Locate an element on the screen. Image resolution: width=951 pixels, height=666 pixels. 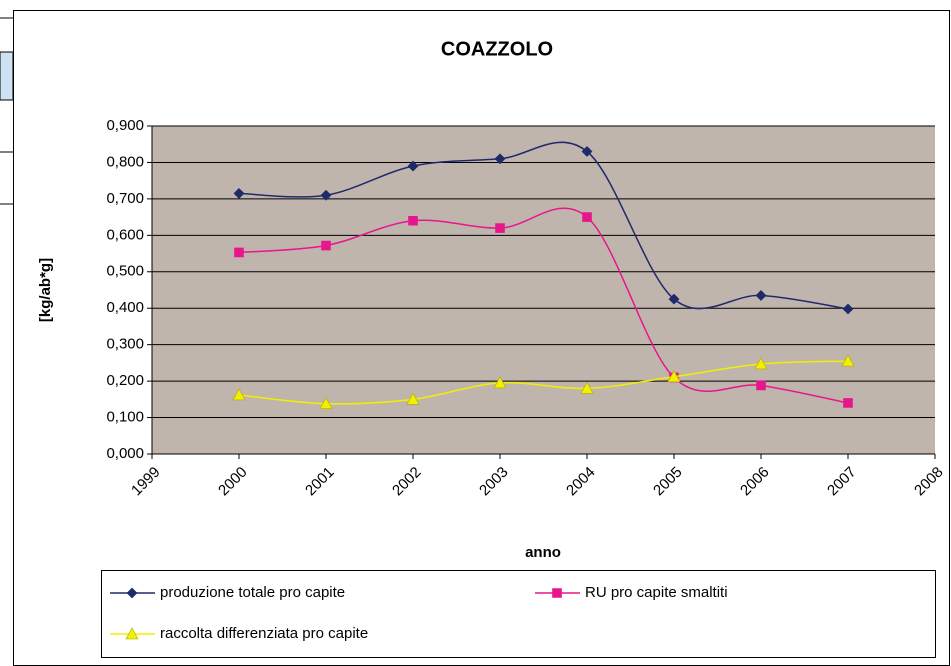
y-tick-label: 0,300 is located at coordinates (125, 344).